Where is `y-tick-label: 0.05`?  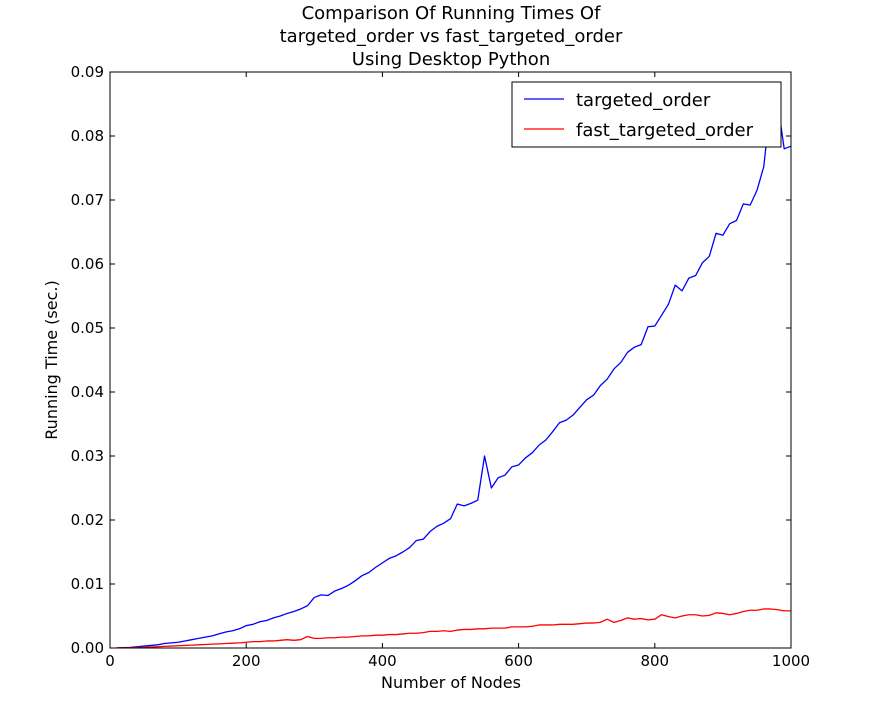 y-tick-label: 0.05 is located at coordinates (87, 328).